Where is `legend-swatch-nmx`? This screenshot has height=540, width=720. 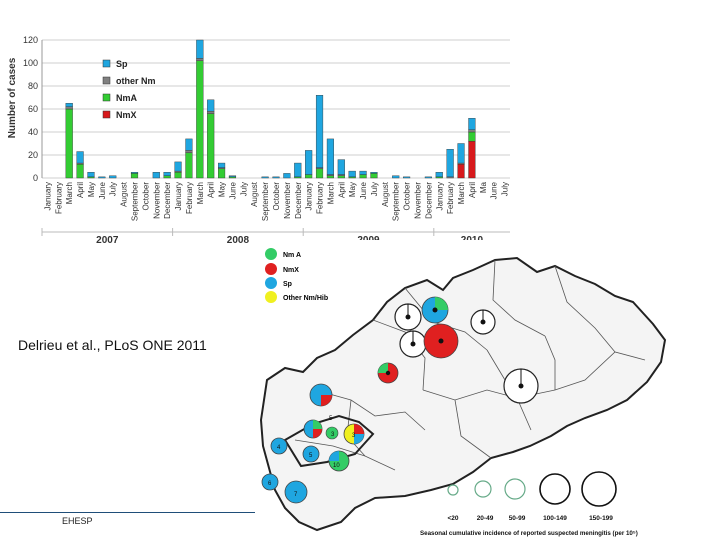
legend-swatch-nmx is located at coordinates (271, 269).